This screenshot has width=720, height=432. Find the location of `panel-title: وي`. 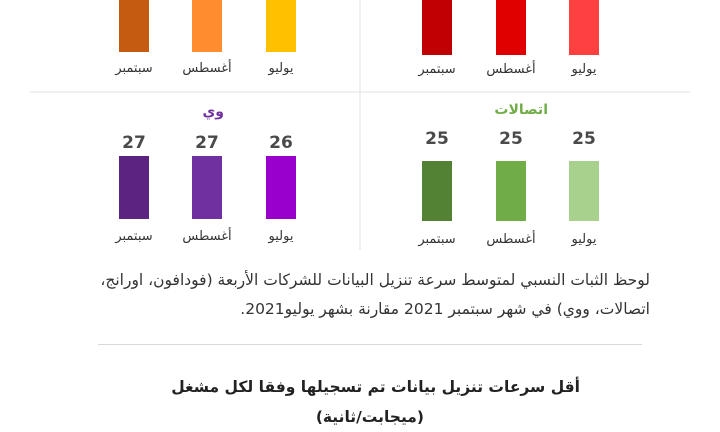

panel-title: وي is located at coordinates (213, 112).